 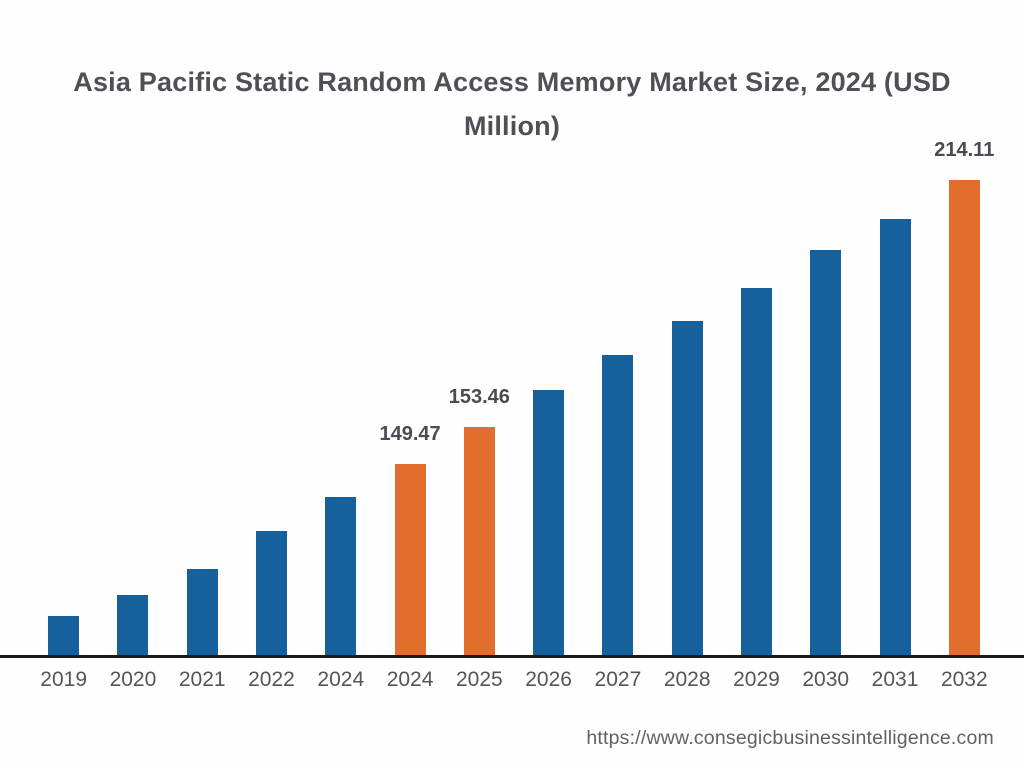 I want to click on bar-cell: 214.11, so click(x=964, y=397).